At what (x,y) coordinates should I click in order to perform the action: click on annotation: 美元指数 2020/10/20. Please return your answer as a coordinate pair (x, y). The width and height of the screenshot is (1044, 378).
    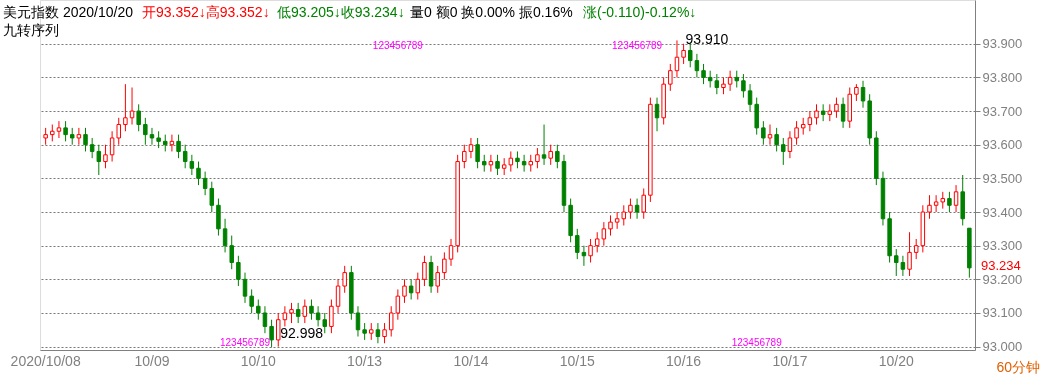
    Looking at the image, I should click on (68, 12).